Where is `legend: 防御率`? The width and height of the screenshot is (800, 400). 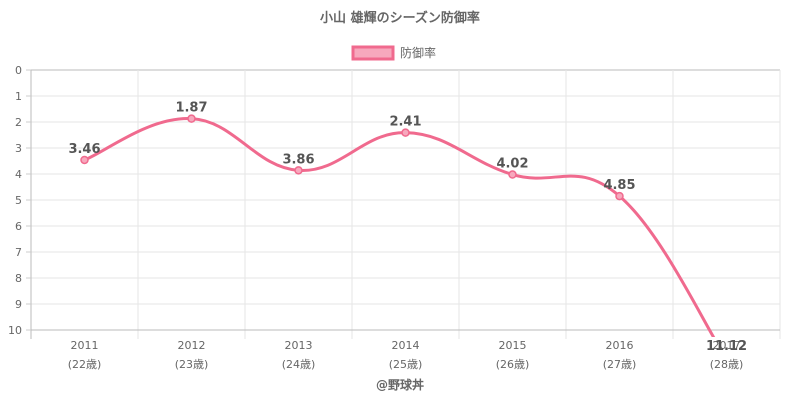
legend: 防御率 is located at coordinates (393, 53).